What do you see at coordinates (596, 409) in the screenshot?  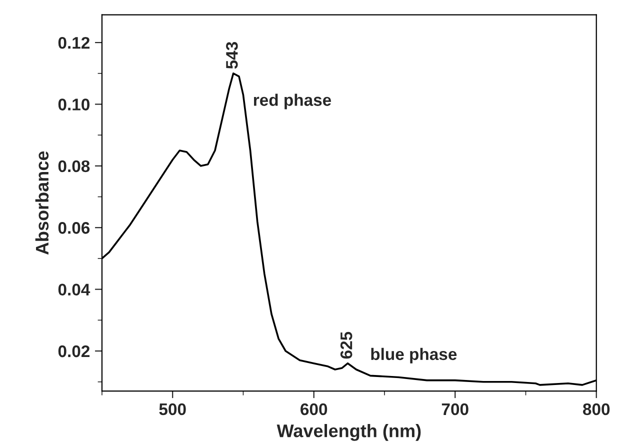 I see `x-tick-label: 800` at bounding box center [596, 409].